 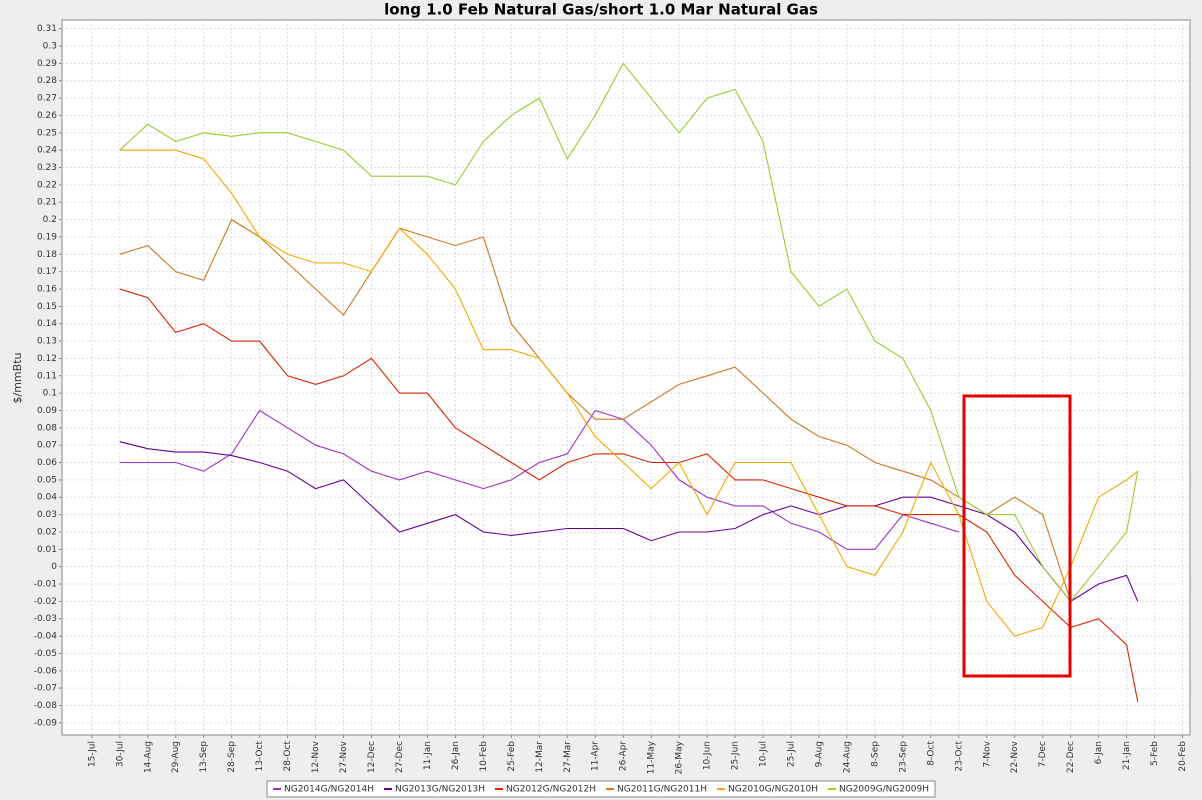 I want to click on x-tick-label: 21-Jan, so click(x=1127, y=755).